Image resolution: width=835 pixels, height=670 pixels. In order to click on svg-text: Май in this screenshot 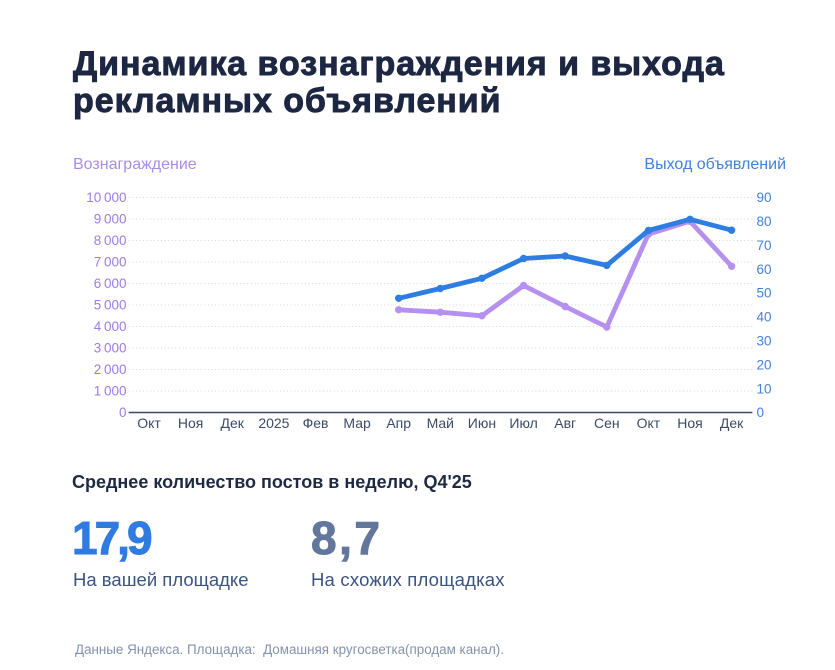, I will do `click(440, 423)`.